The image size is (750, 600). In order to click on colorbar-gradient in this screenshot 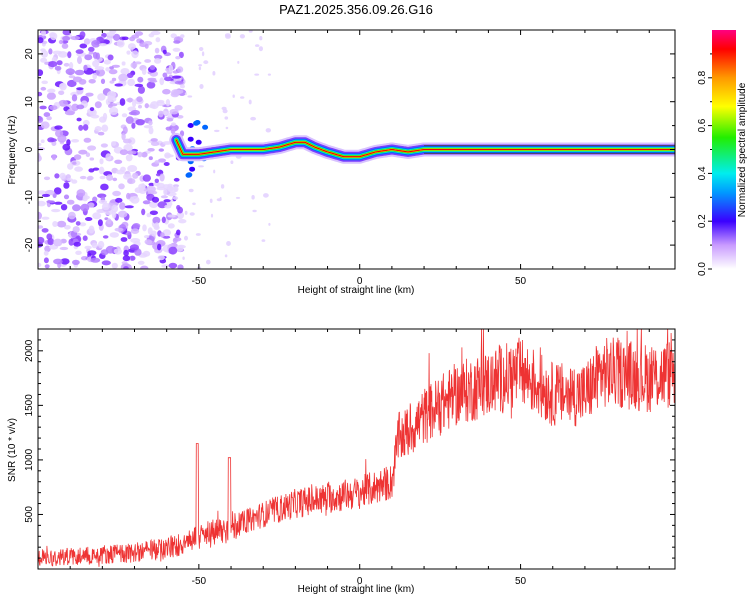, I will do `click(724, 149)`.